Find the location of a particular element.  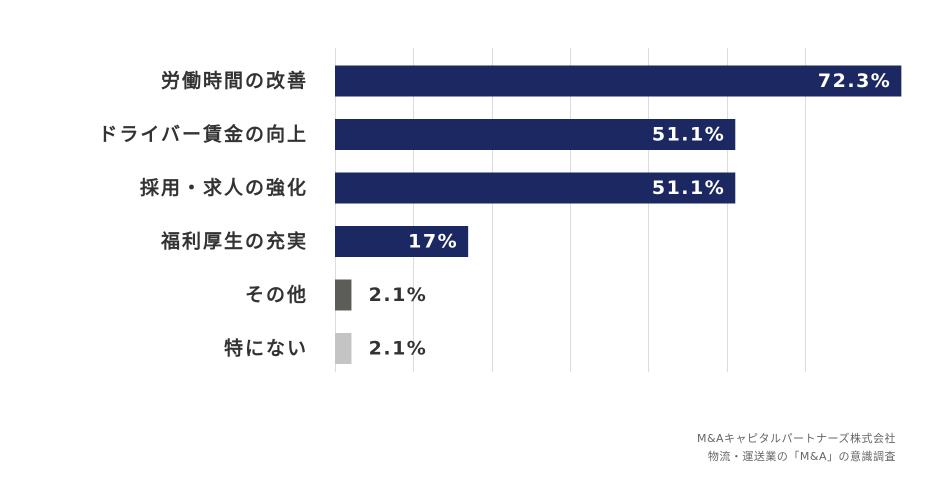

category-label: 福利厚生の充実 is located at coordinates (234, 241).